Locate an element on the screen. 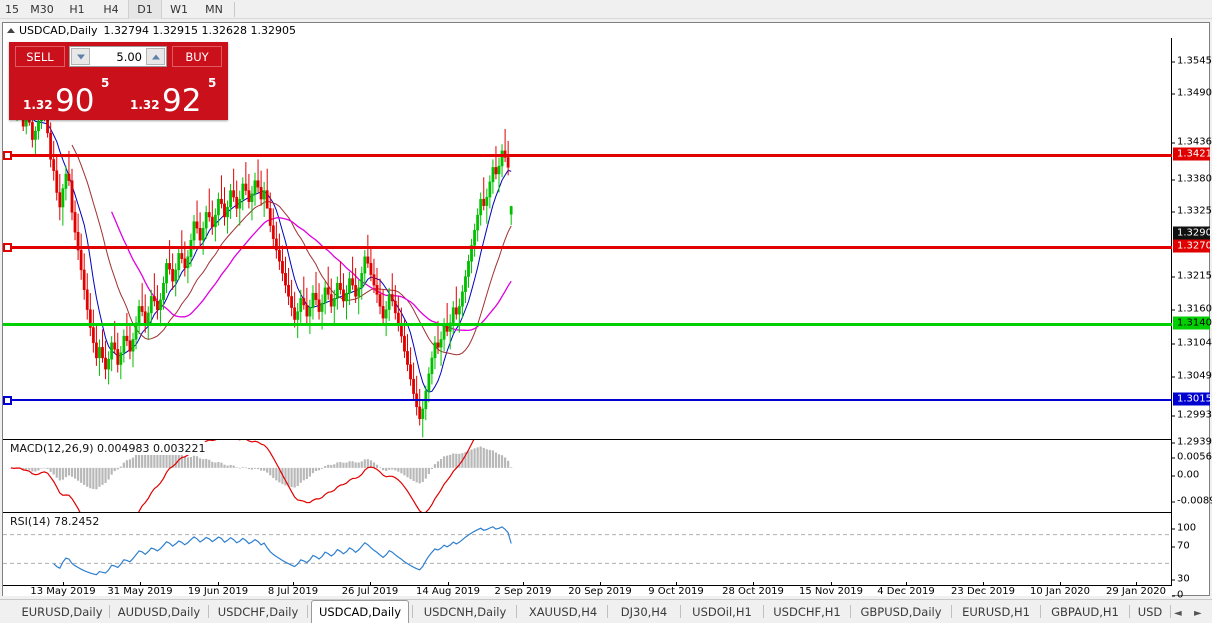 This screenshot has height=623, width=1212. support-1.30150 is located at coordinates (587, 400).